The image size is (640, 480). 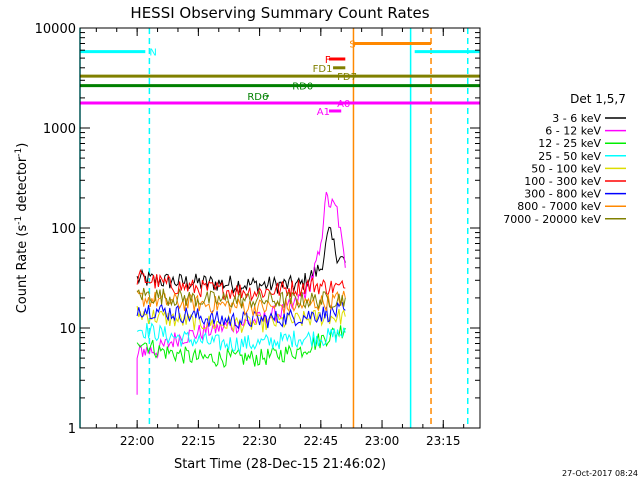 What do you see at coordinates (257, 97) in the screenshot?
I see `flag-label-rd6: RD6` at bounding box center [257, 97].